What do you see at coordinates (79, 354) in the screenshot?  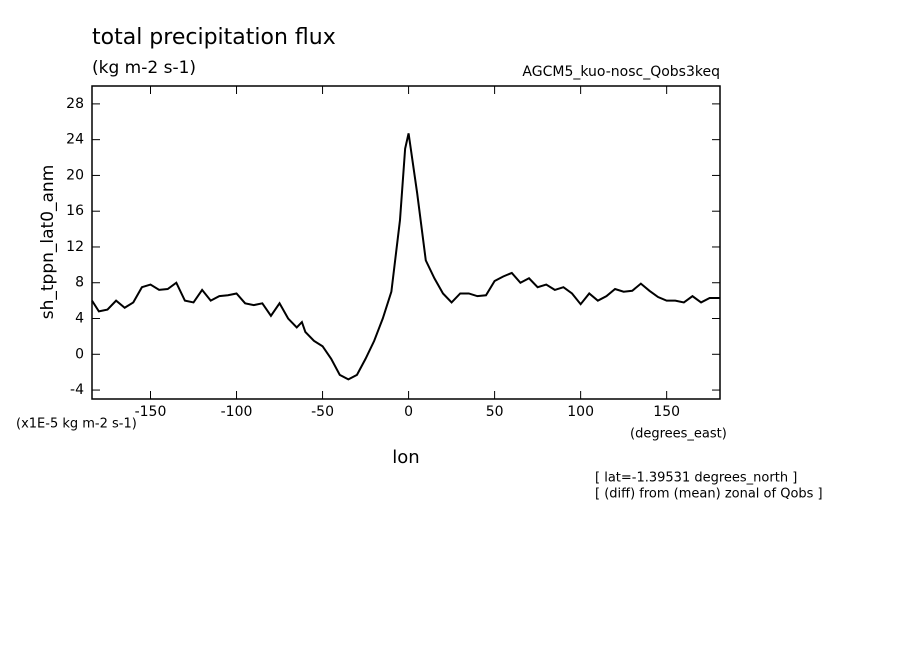 I see `y-tick-label: 0` at bounding box center [79, 354].